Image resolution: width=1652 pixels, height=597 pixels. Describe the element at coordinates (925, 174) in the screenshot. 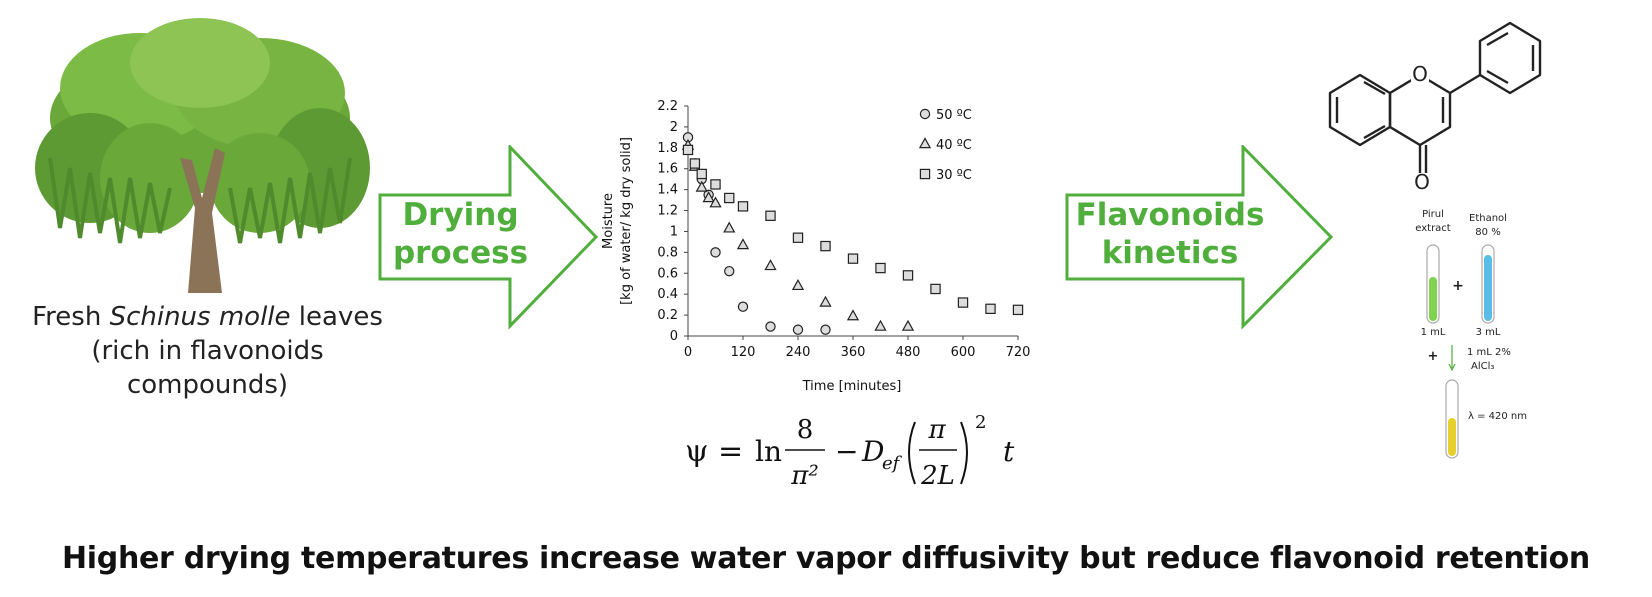

I see `legend-marker-square` at that location.